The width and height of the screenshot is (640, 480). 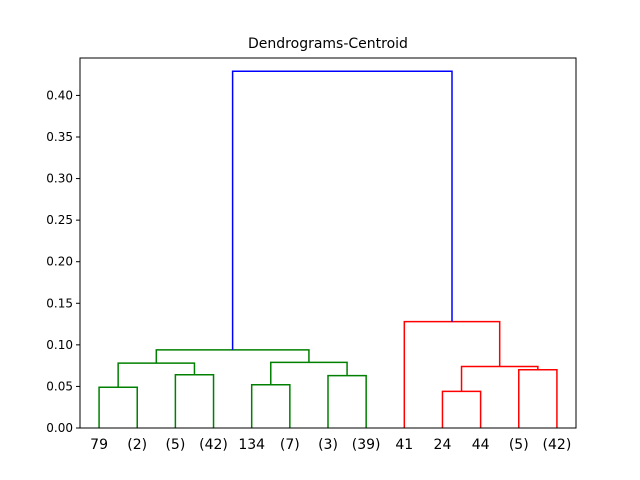 I want to click on y-tick-label: 0.20, so click(x=59, y=262).